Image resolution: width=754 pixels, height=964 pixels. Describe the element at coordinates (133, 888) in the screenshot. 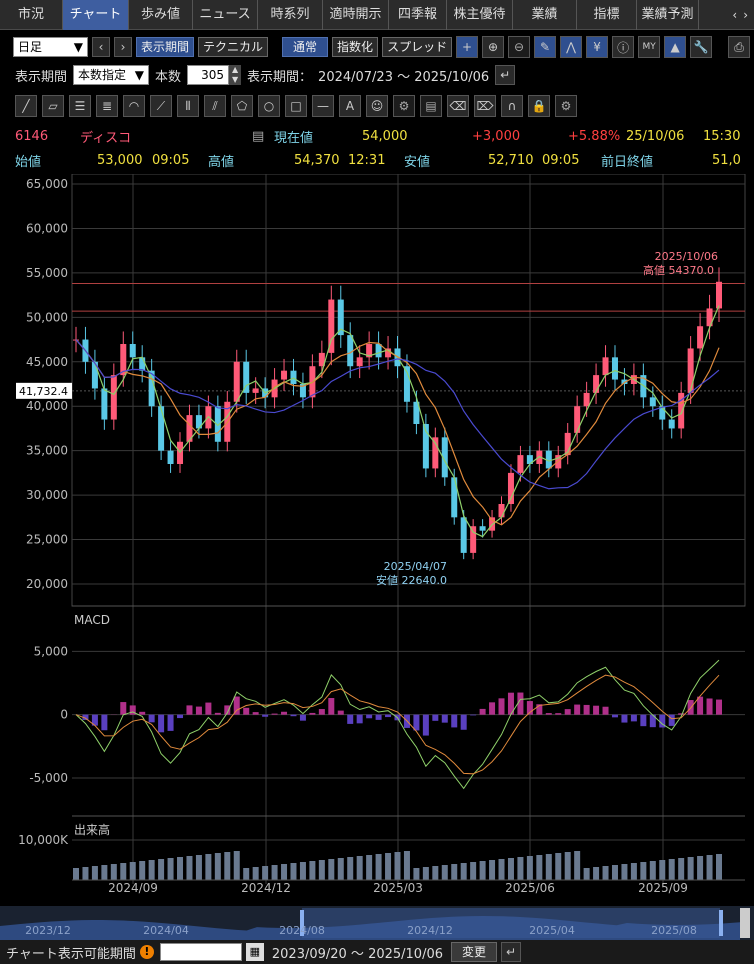

I see `x-axis-label: 2024/09` at that location.